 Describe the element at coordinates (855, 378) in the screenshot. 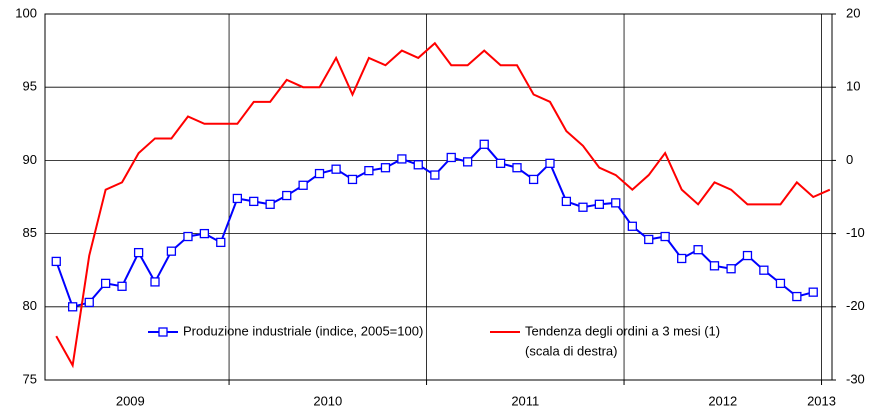

I see `y2-tick-label: -30` at that location.